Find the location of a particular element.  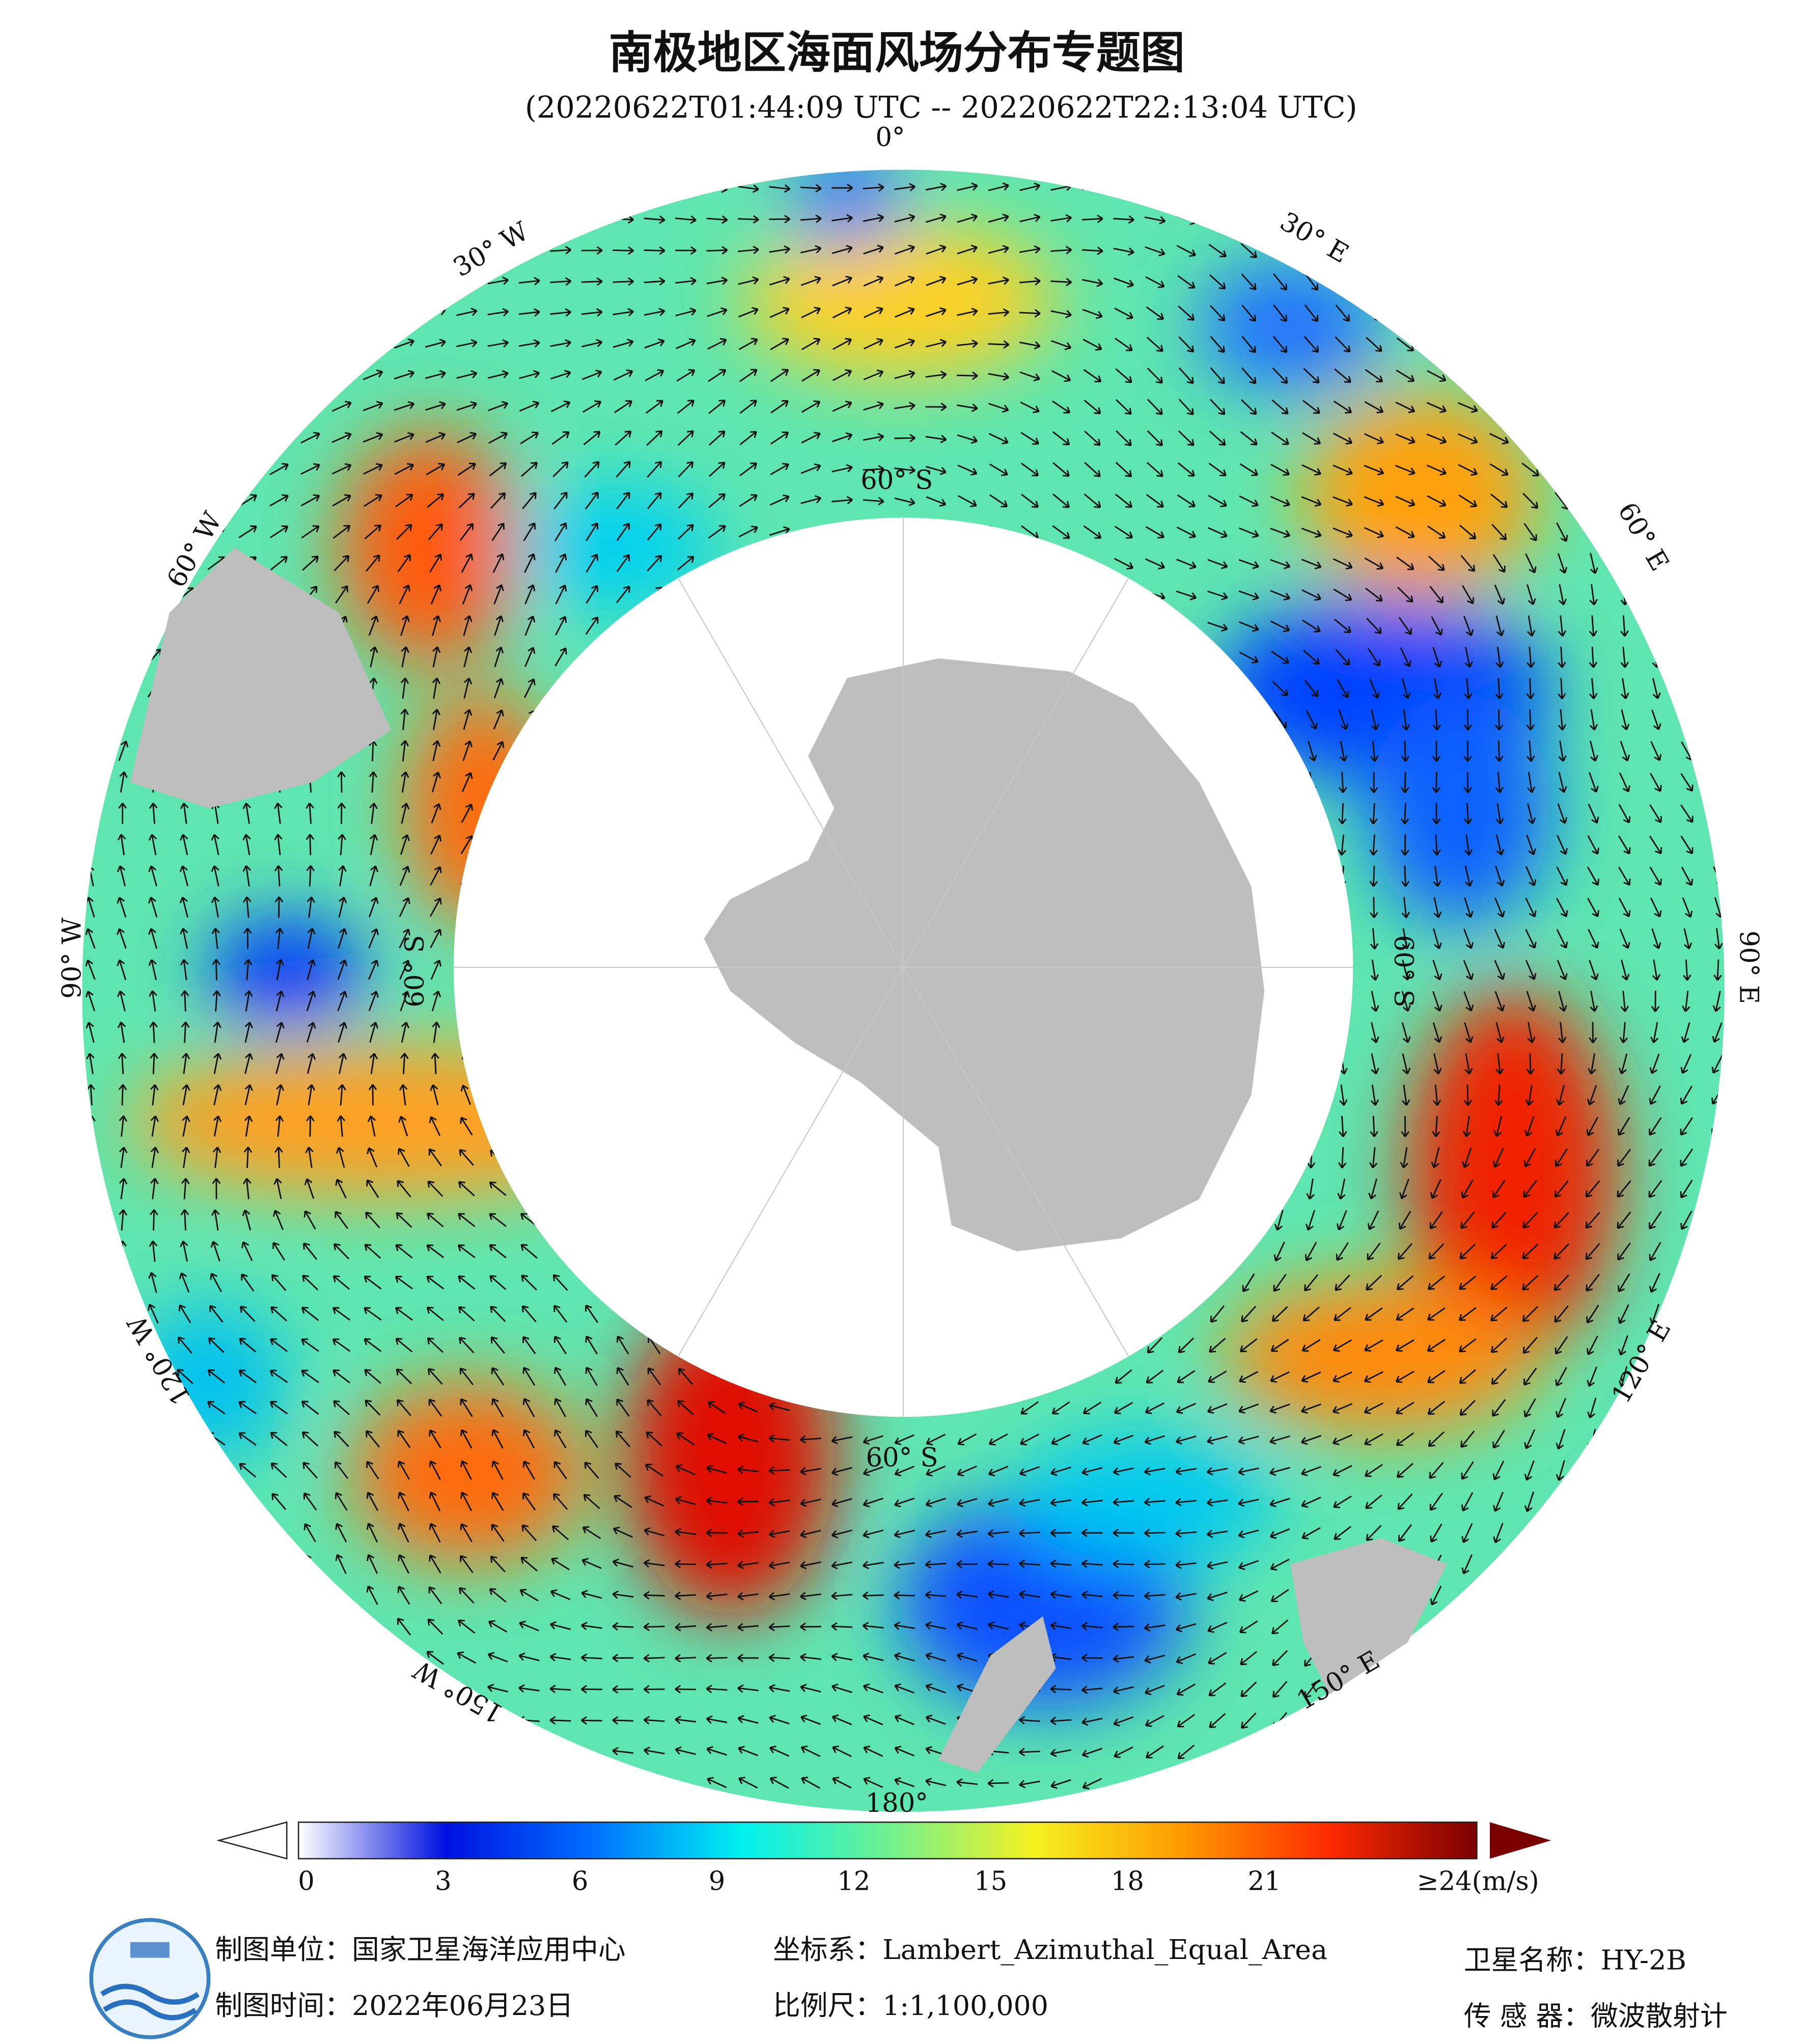

colorbar-label: ≥24(m/s) is located at coordinates (1478, 1881).